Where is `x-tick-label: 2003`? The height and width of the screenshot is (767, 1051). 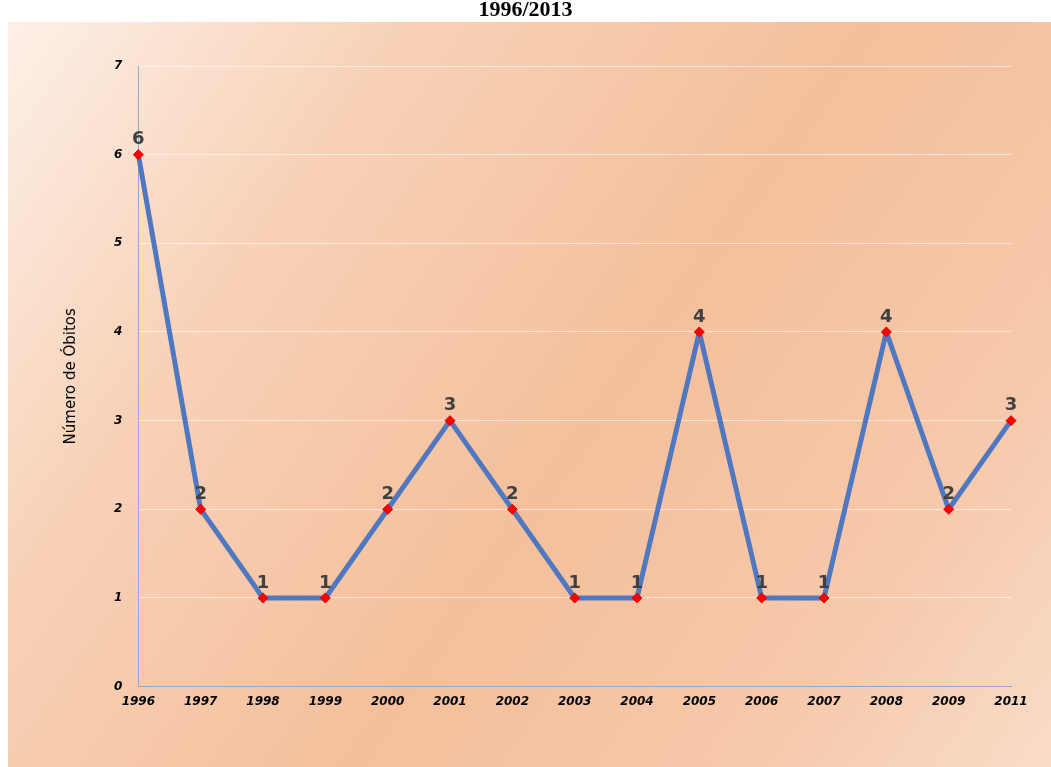 x-tick-label: 2003 is located at coordinates (574, 700).